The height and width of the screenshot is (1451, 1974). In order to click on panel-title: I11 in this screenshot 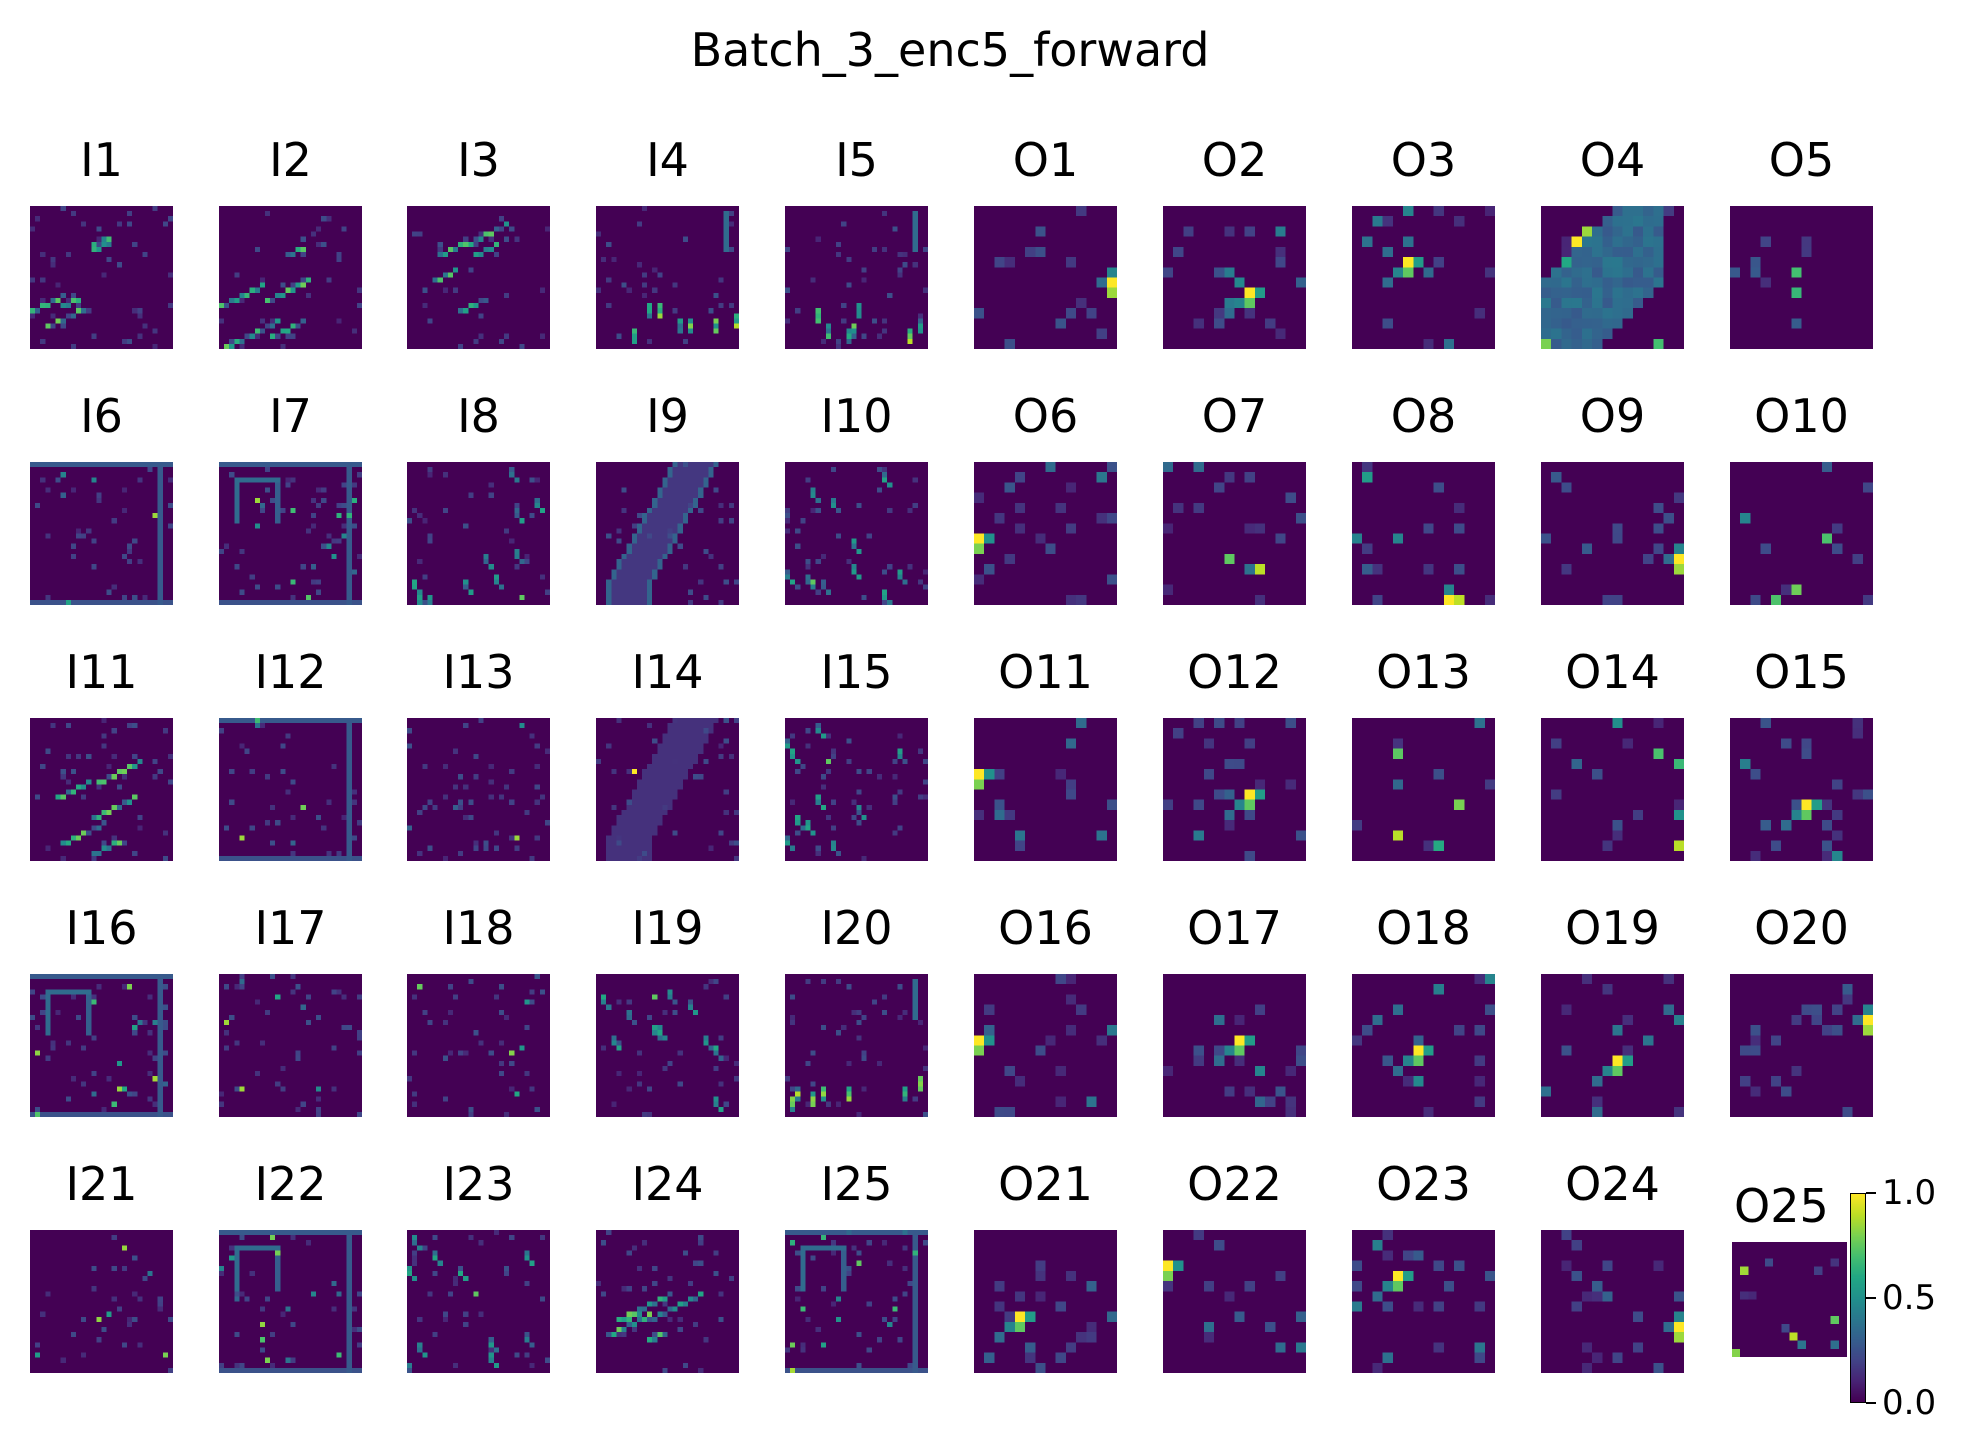, I will do `click(101, 672)`.